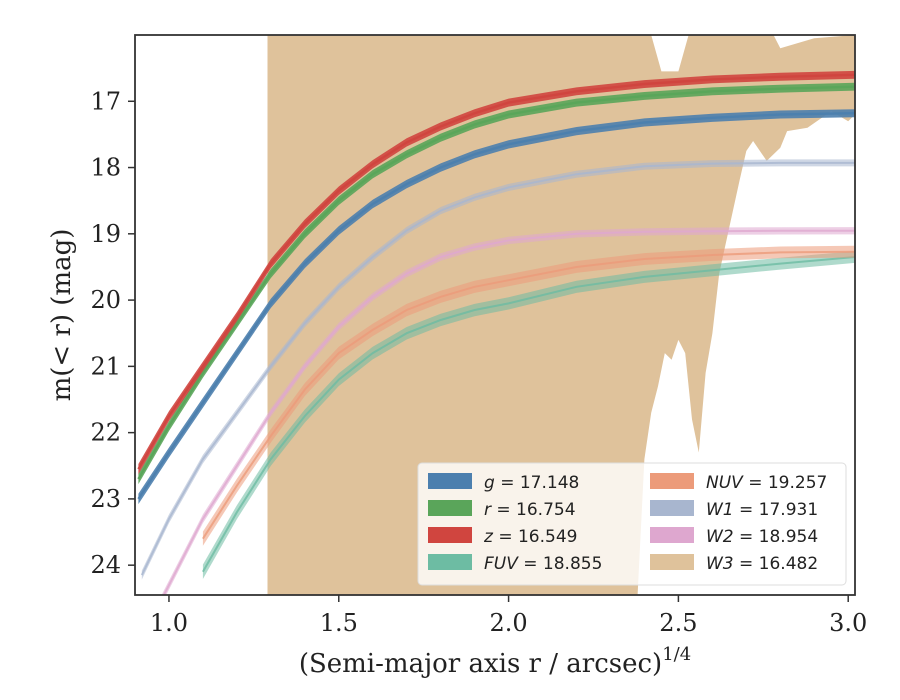 Image resolution: width=900 pixels, height=700 pixels. What do you see at coordinates (672, 481) in the screenshot?
I see `legend-swatch-nuv` at bounding box center [672, 481].